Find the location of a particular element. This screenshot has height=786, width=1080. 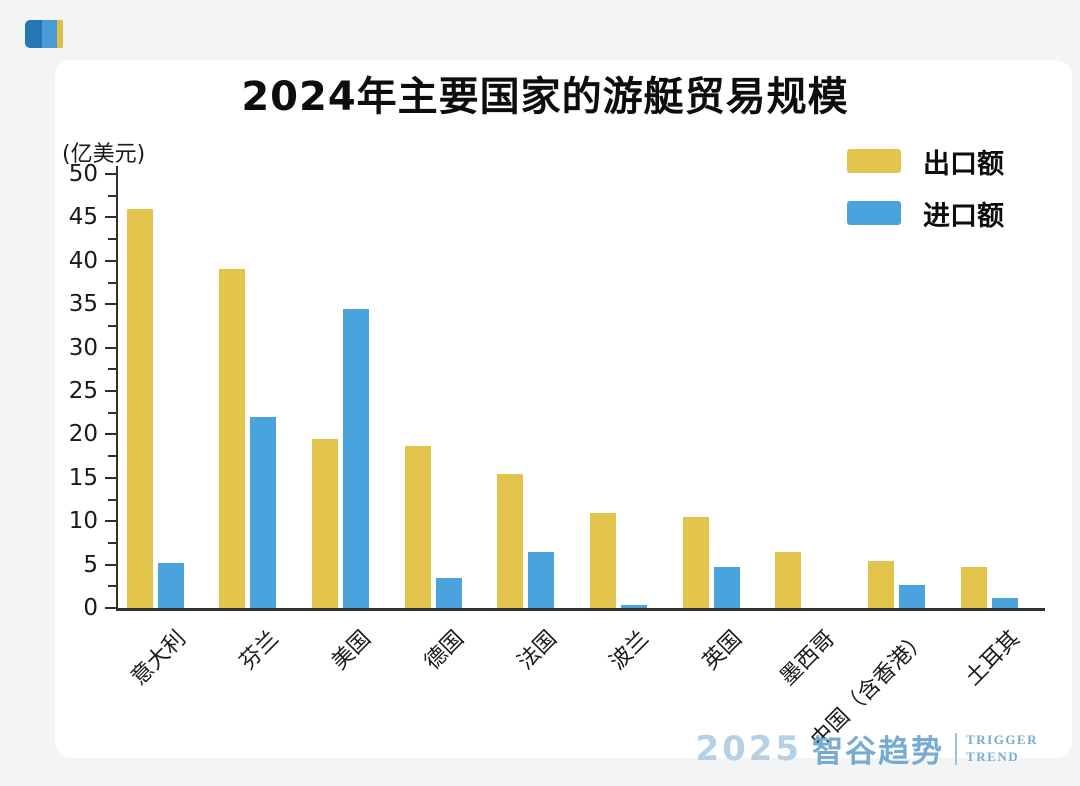

x-axis-label: 土耳其 is located at coordinates (993, 658).